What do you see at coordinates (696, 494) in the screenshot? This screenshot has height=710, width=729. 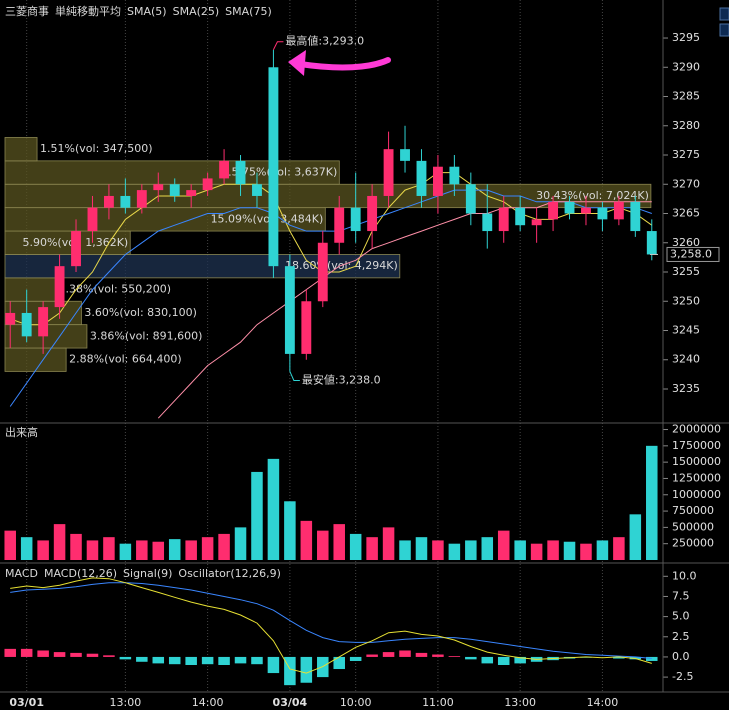 I see `y-tick-label: 1000000` at bounding box center [696, 494].